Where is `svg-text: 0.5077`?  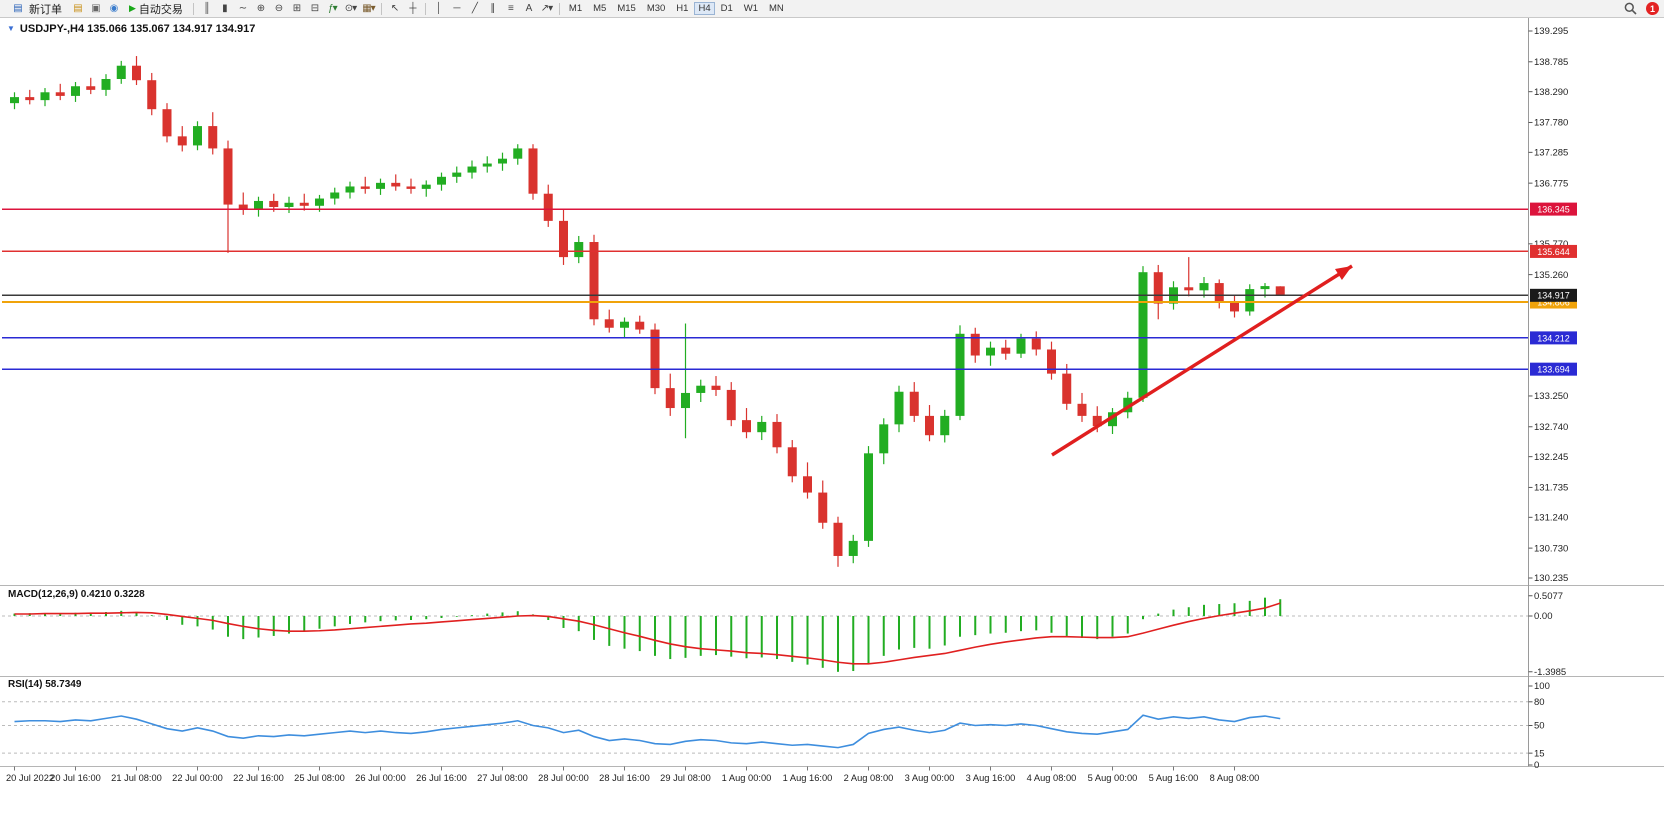 svg-text: 0.5077 is located at coordinates (1548, 596).